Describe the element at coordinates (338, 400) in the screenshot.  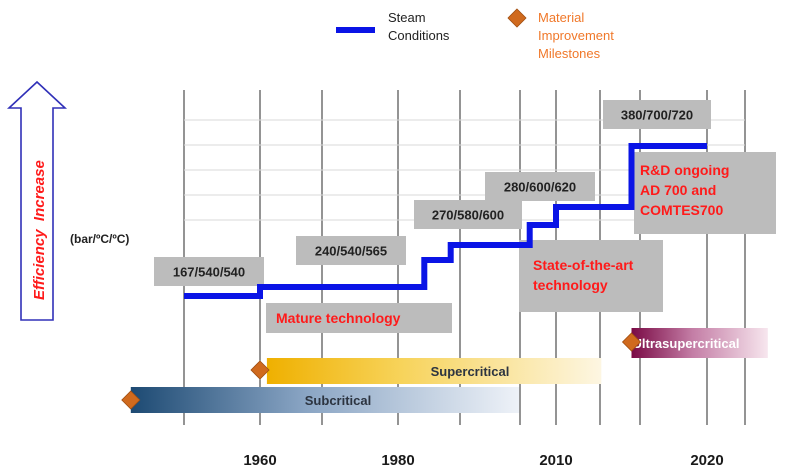
I see `technology-band-label: Subcritical` at that location.